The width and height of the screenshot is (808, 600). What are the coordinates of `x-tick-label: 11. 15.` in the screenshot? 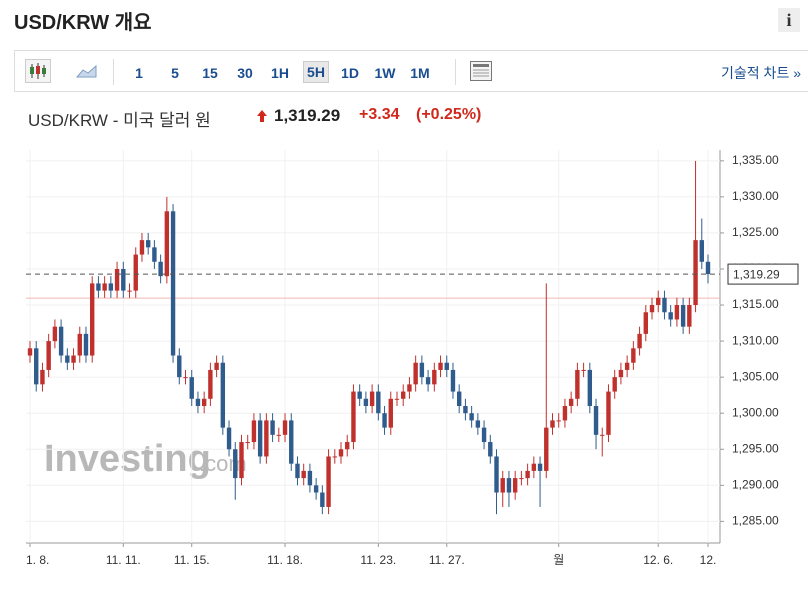 It's located at (192, 560).